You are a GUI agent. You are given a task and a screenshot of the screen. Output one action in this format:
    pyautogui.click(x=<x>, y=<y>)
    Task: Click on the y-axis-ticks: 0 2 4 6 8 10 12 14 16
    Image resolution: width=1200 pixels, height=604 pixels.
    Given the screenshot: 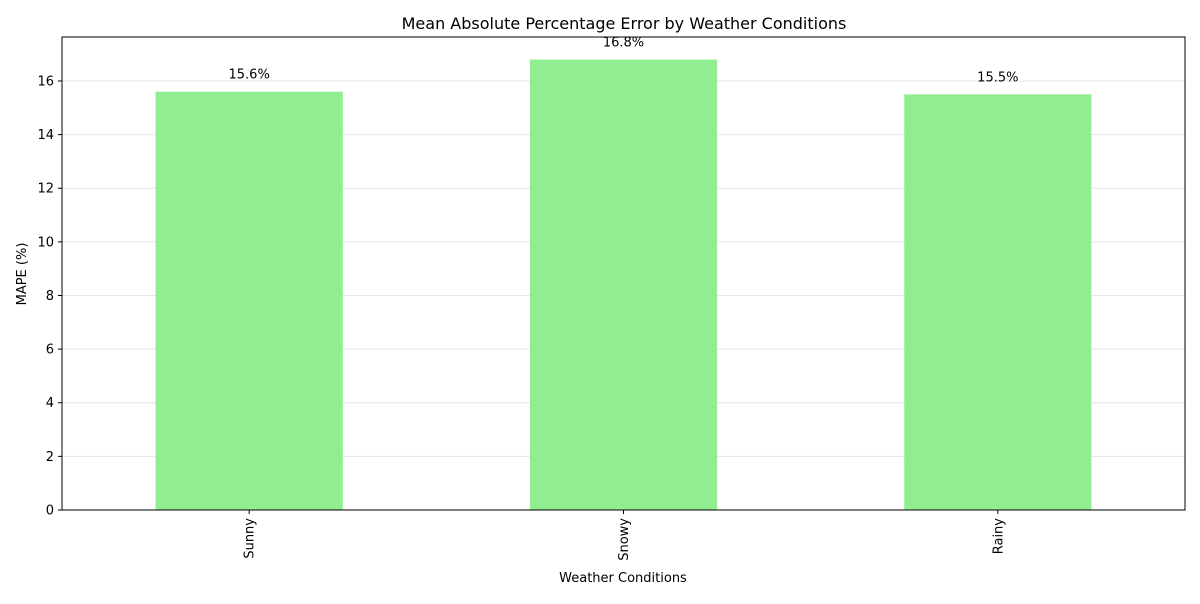 What is the action you would take?
    pyautogui.click(x=49, y=296)
    